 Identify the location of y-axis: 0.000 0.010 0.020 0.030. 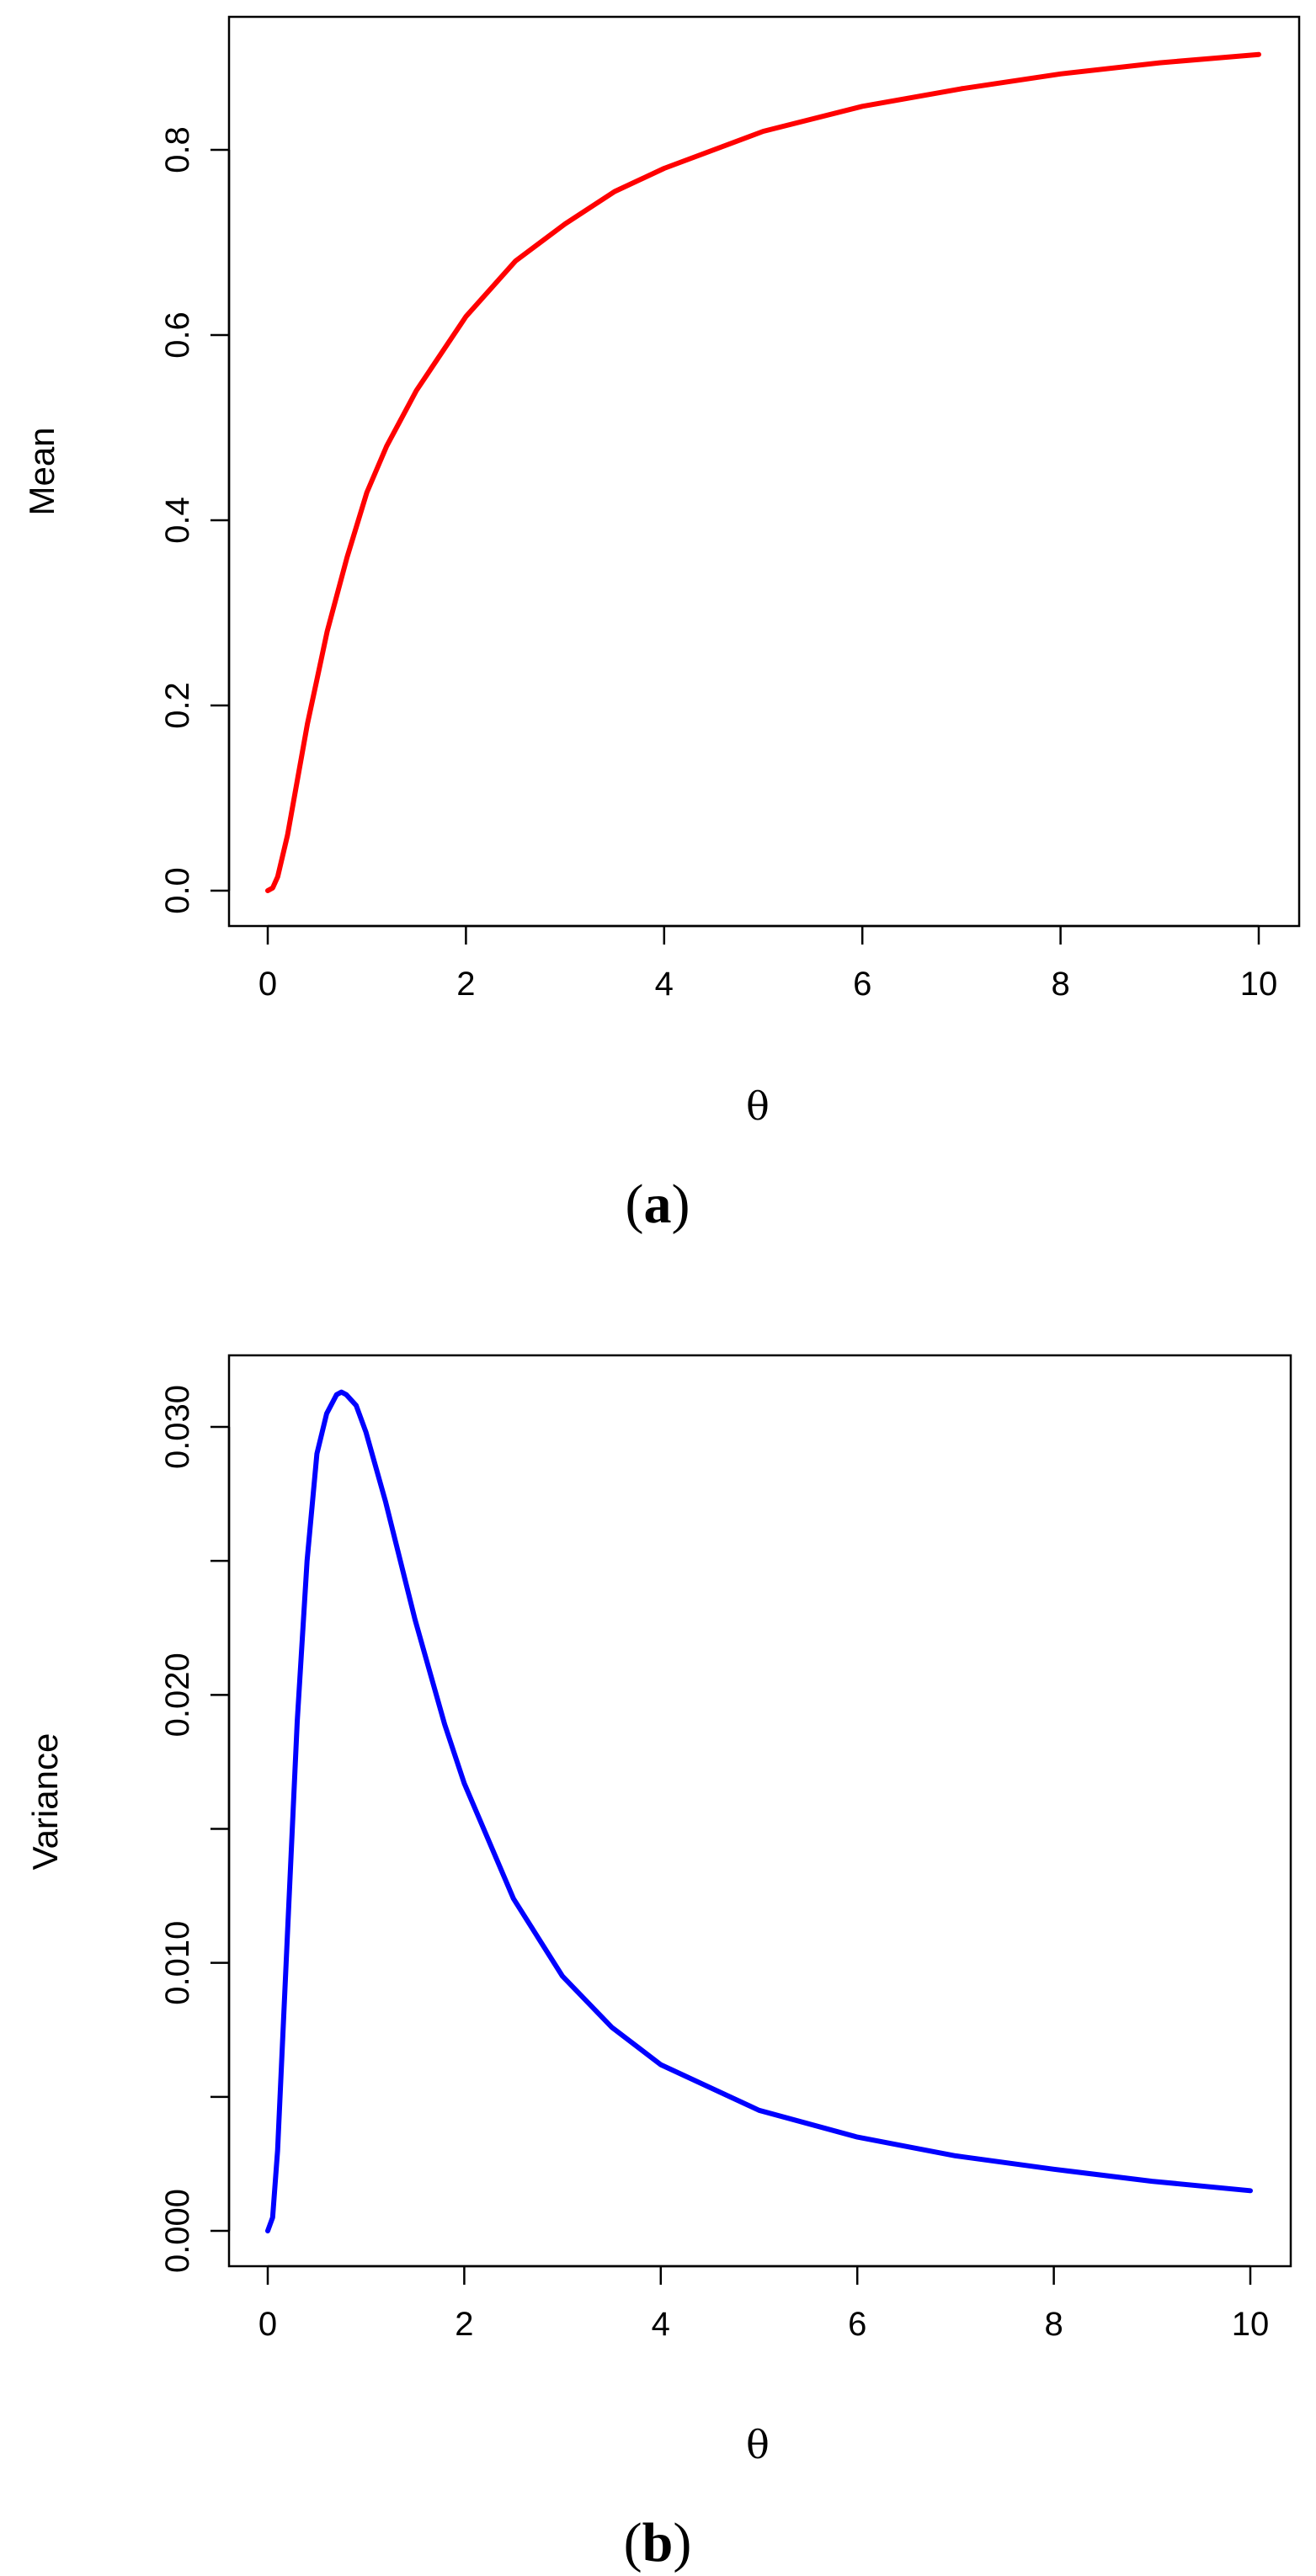
(195, 1829).